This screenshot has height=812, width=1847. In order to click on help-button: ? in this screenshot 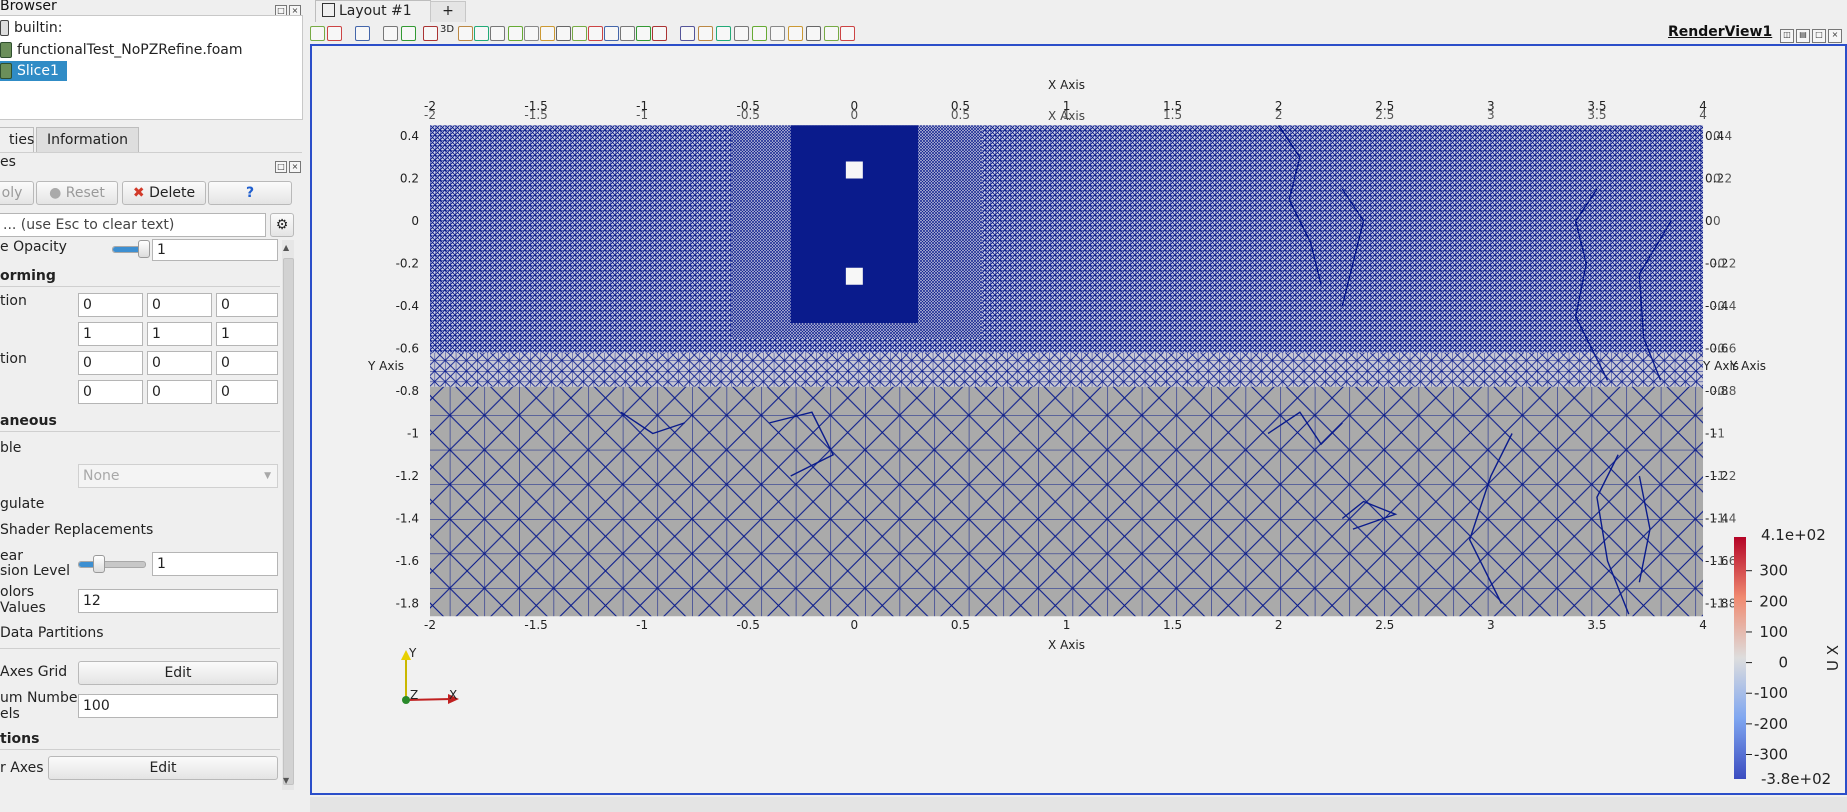, I will do `click(250, 193)`.